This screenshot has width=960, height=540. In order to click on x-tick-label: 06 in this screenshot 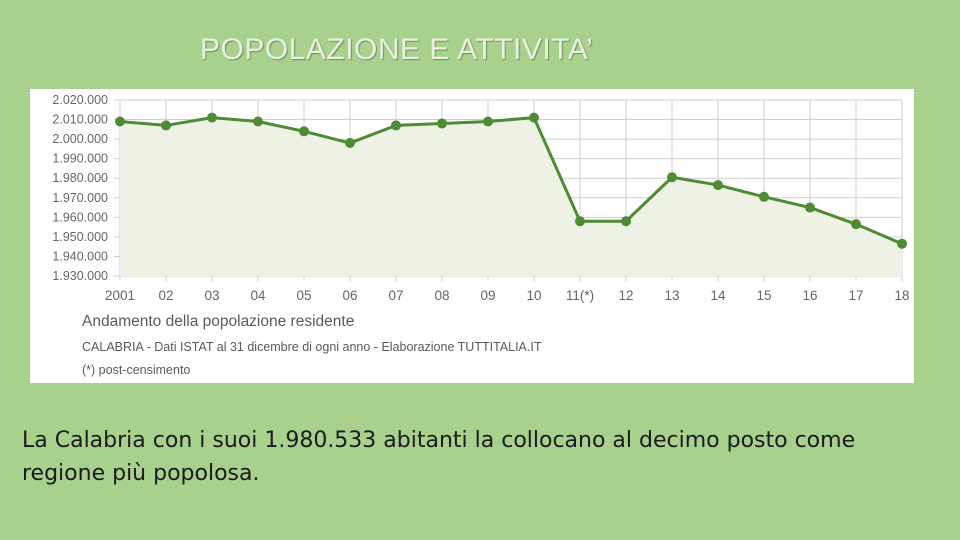, I will do `click(349, 295)`.